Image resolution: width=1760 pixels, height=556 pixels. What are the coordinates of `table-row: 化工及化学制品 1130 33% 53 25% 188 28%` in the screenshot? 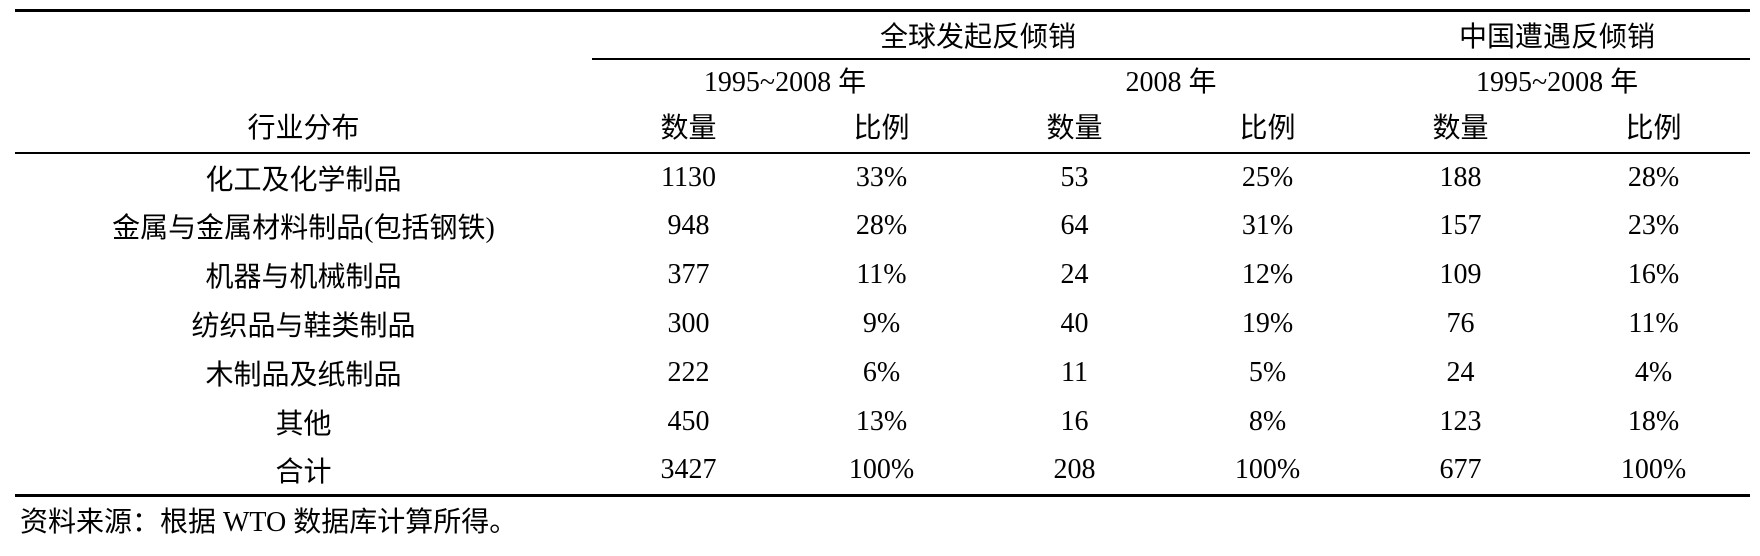 It's located at (882, 177).